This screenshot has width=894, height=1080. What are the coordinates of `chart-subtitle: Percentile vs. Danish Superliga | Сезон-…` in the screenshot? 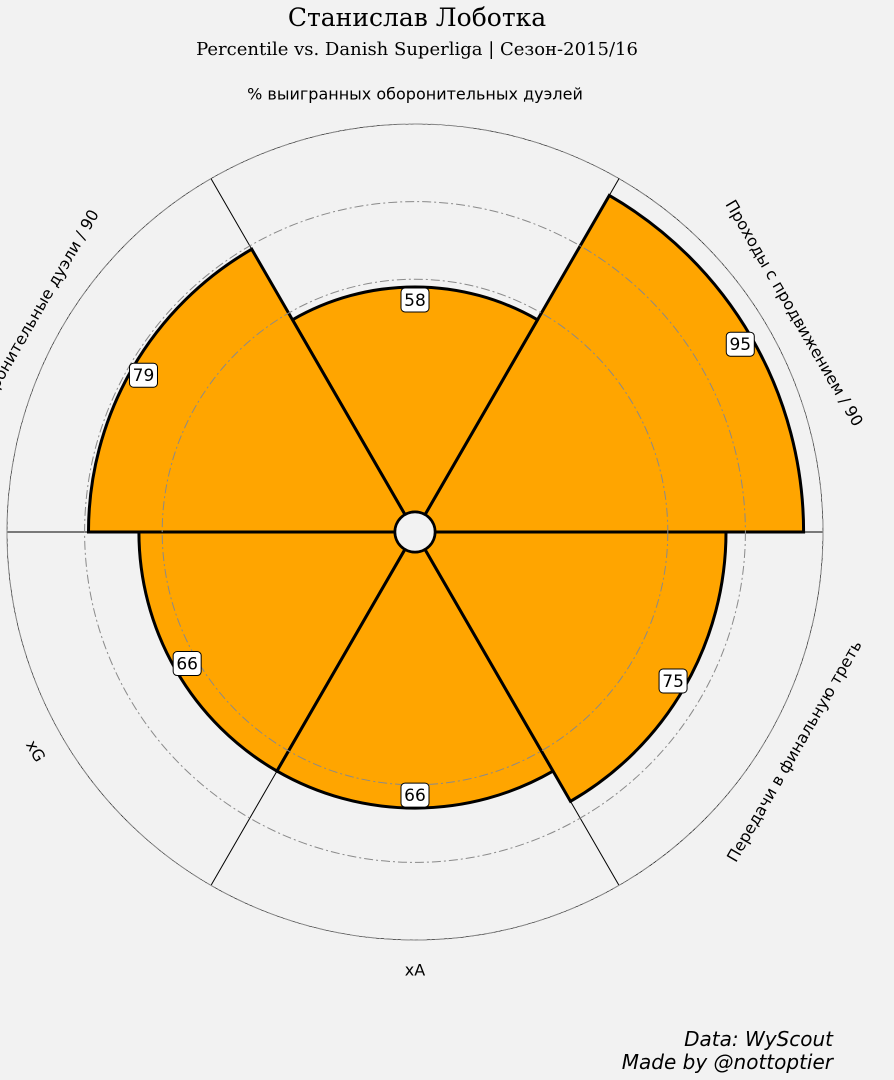 It's located at (417, 49).